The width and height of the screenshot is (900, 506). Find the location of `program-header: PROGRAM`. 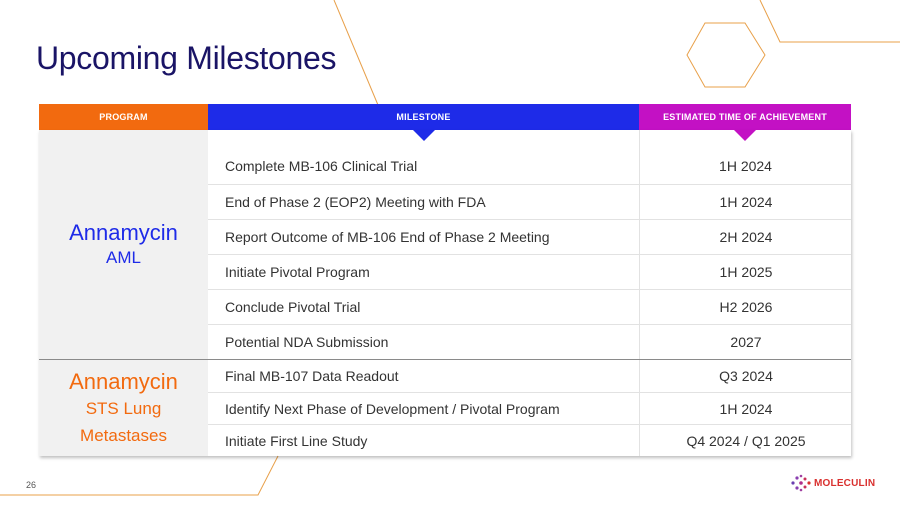

program-header: PROGRAM is located at coordinates (123, 122).